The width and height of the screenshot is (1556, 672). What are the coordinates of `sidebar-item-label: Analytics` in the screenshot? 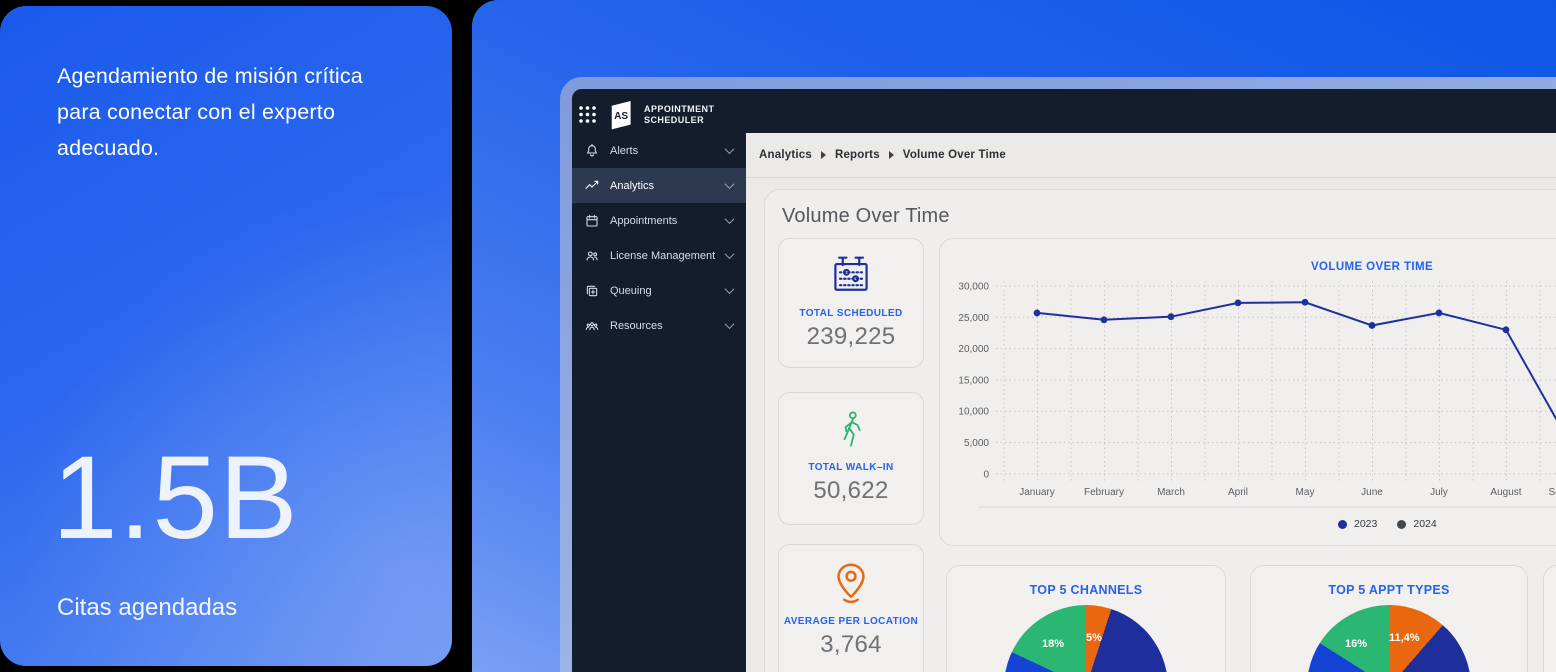 It's located at (632, 185).